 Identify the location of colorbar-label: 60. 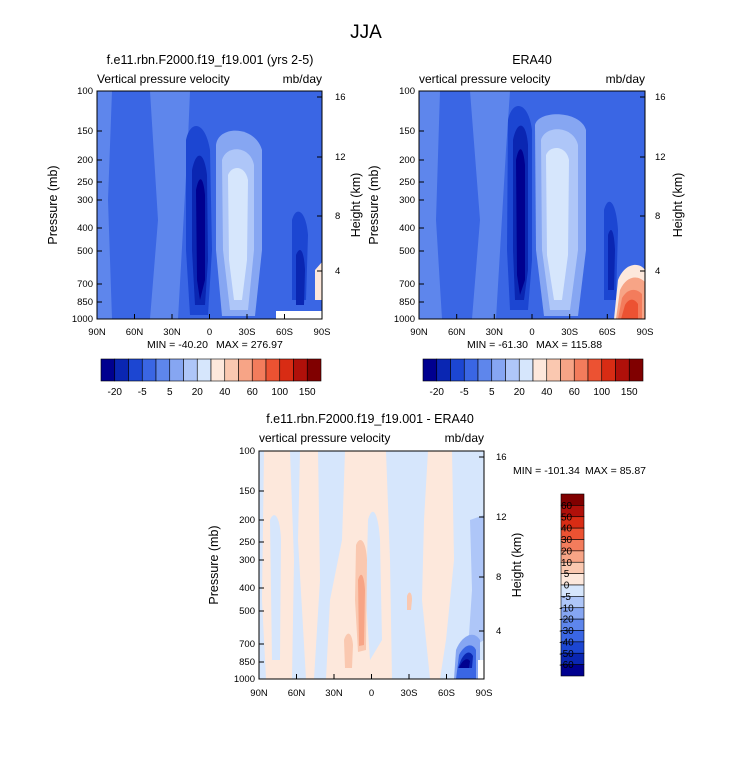
(253, 392).